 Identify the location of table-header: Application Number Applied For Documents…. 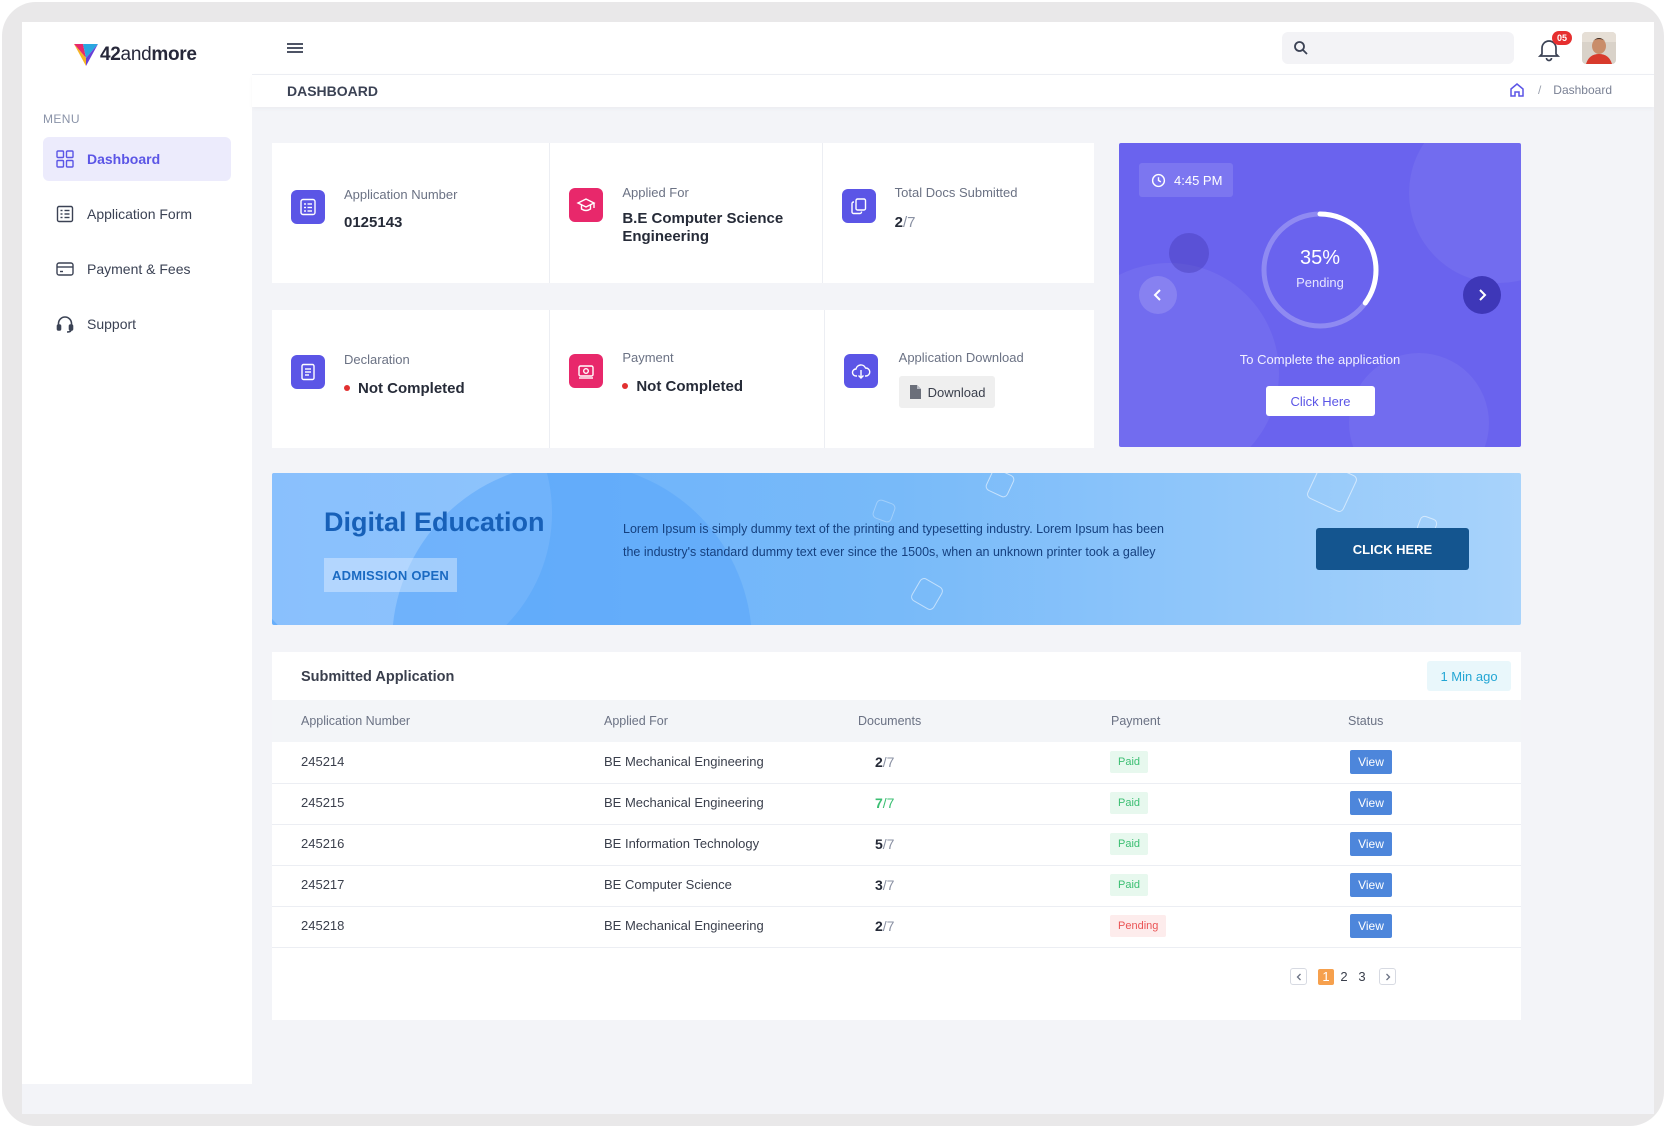
(896, 721).